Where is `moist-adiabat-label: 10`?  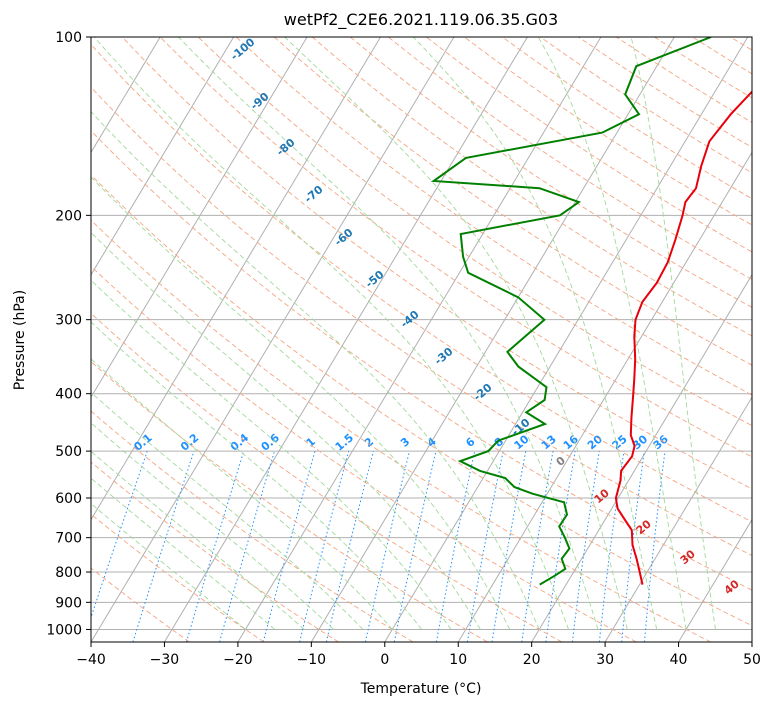 moist-adiabat-label: 10 is located at coordinates (602, 496).